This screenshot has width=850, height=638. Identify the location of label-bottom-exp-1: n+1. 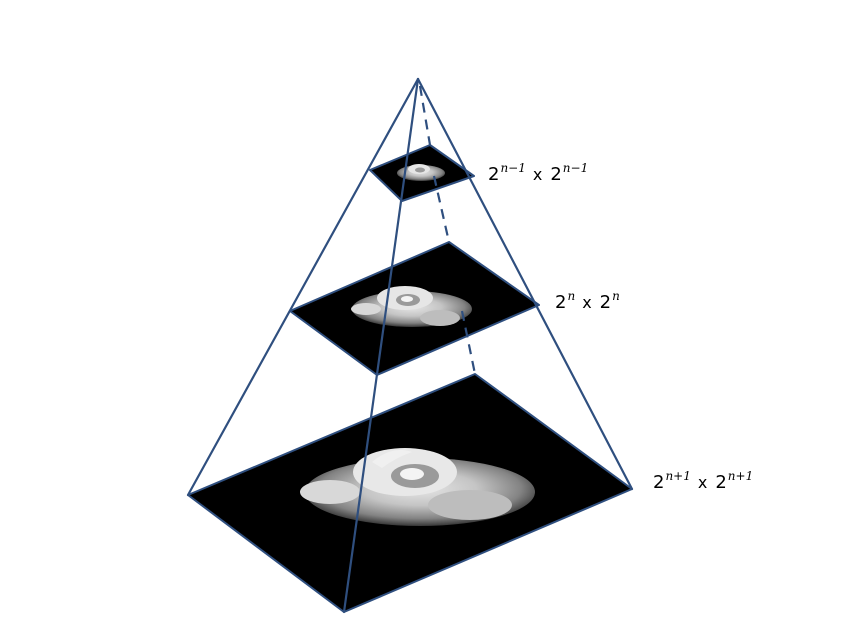
(678, 476).